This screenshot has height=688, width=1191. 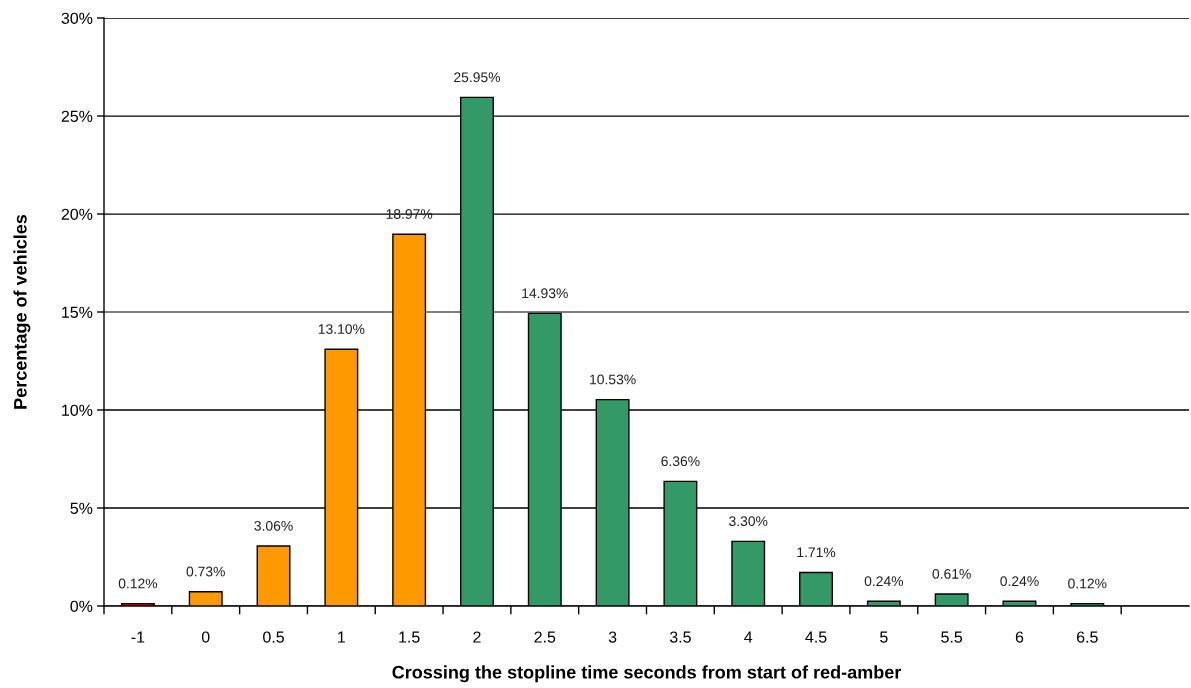 What do you see at coordinates (77, 116) in the screenshot?
I see `y-tick-label: 25%` at bounding box center [77, 116].